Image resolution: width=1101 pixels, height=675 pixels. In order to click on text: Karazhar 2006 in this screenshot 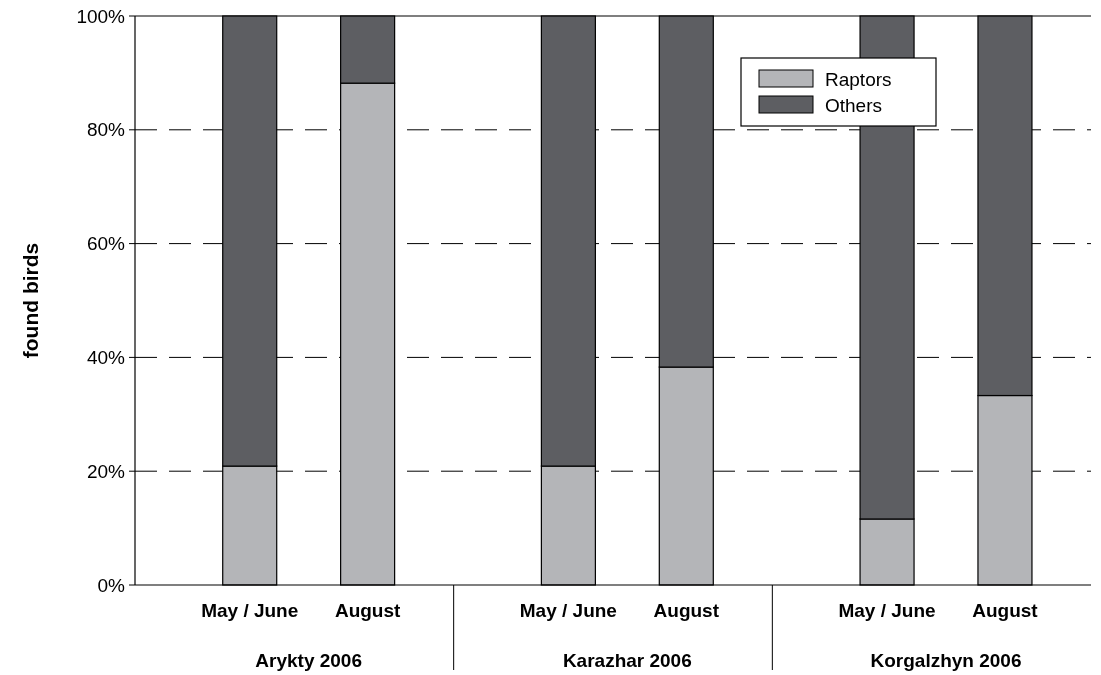, I will do `click(627, 660)`.